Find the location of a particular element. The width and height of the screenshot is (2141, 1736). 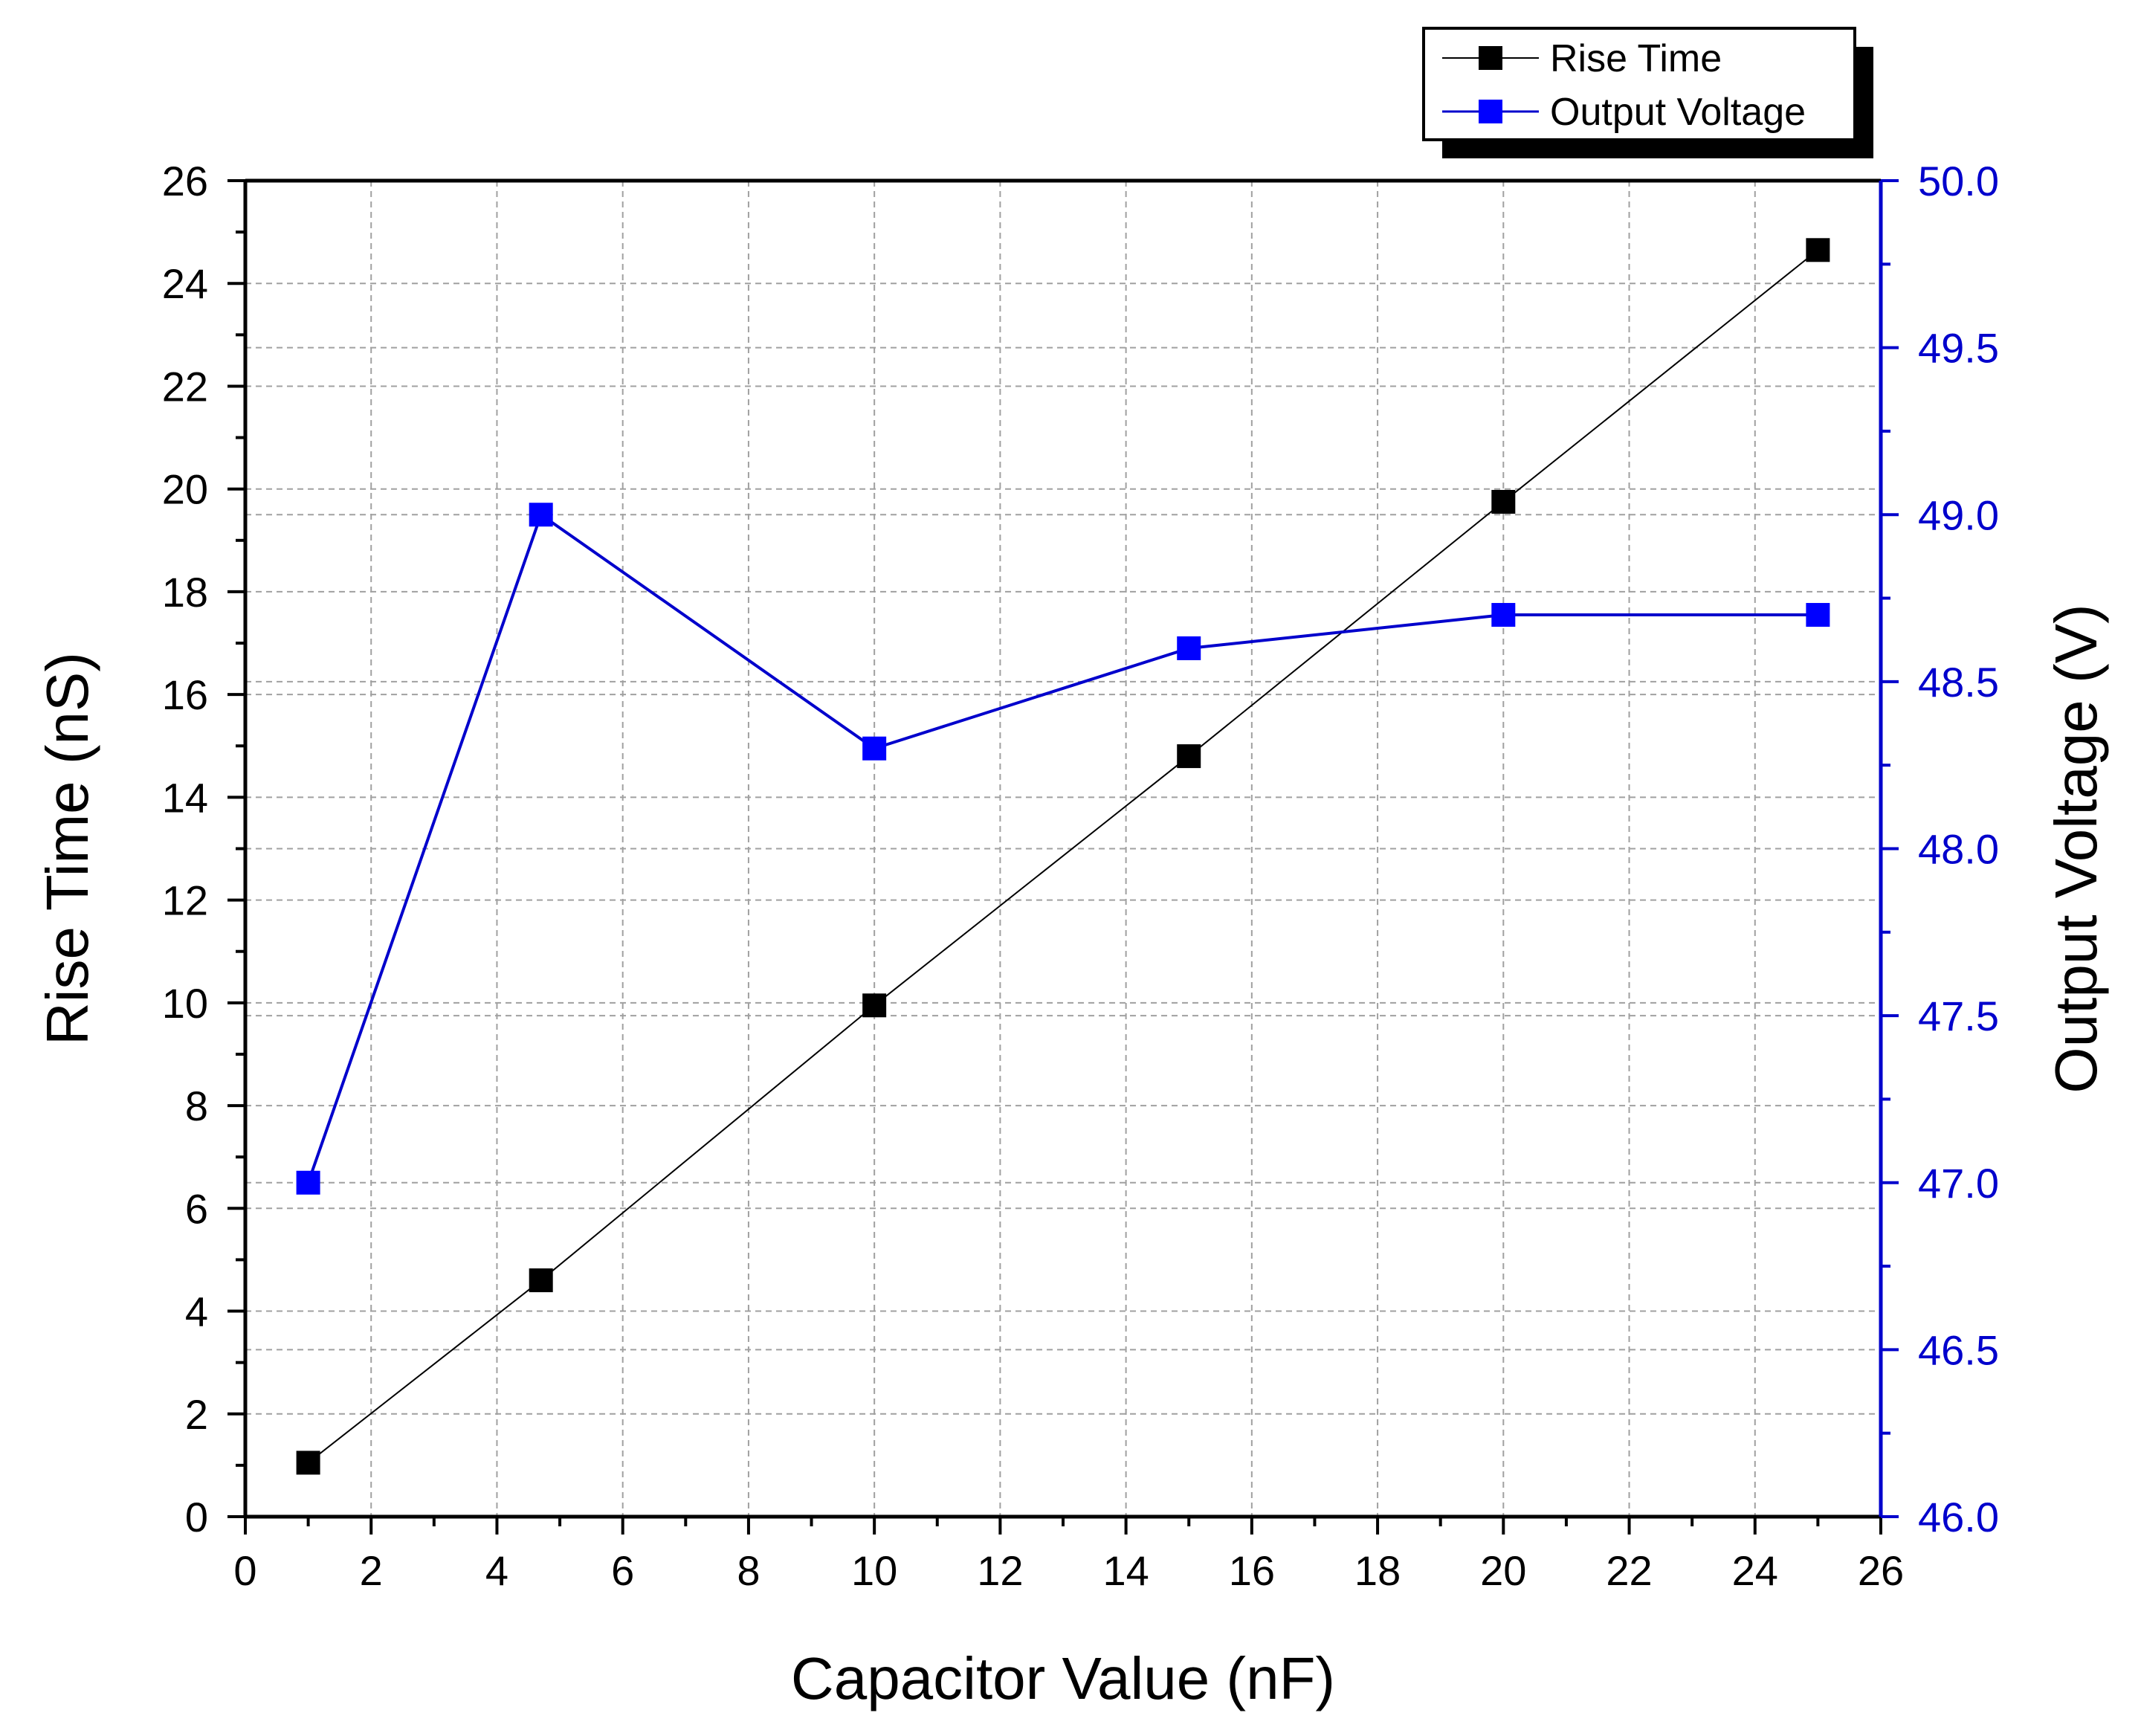

x-tick-label: 18 is located at coordinates (1377, 1570).